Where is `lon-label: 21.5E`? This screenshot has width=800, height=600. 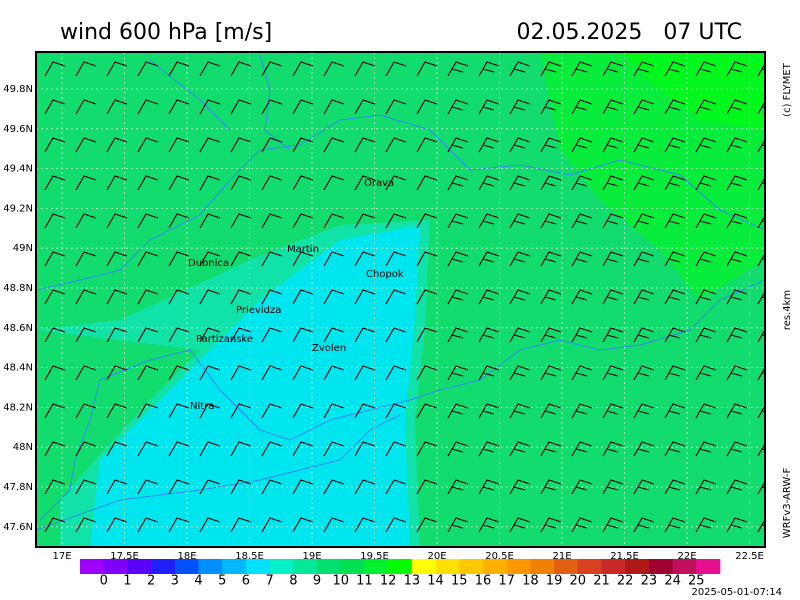
lon-label: 21.5E is located at coordinates (624, 556).